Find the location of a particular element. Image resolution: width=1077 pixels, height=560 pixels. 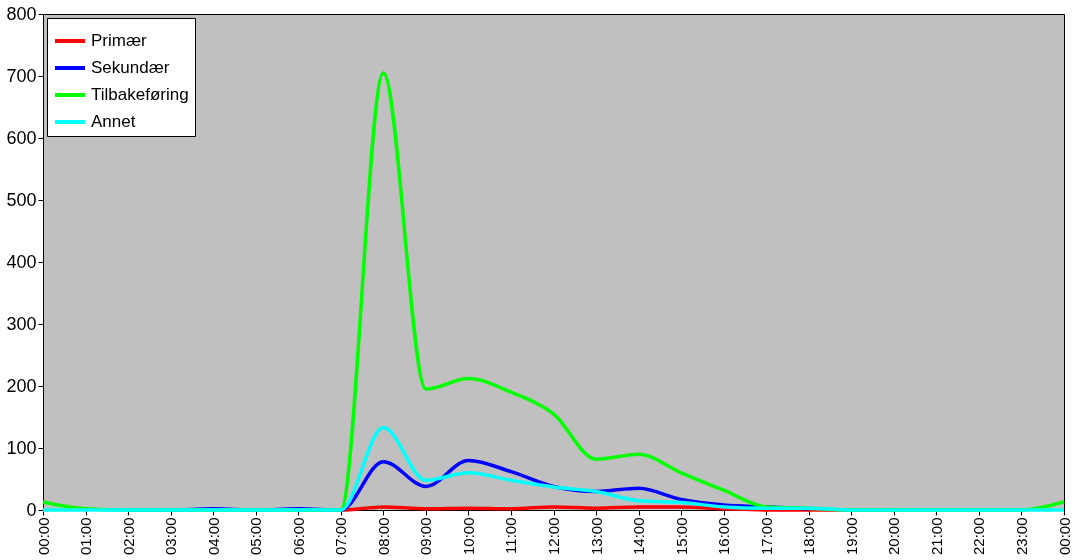

x-tick-label: 13:00 is located at coordinates (596, 536).